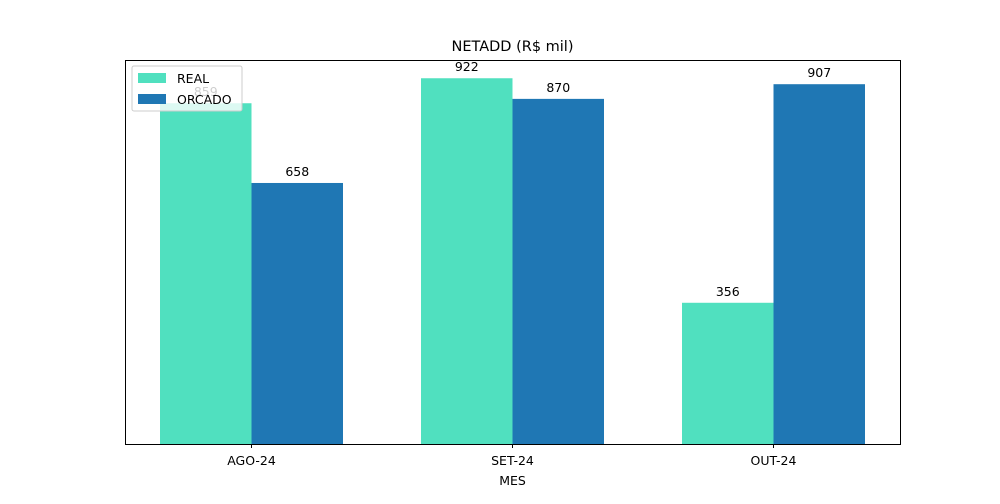 The height and width of the screenshot is (504, 1000). I want to click on x-tick-label-out-24: OUT-24, so click(774, 460).